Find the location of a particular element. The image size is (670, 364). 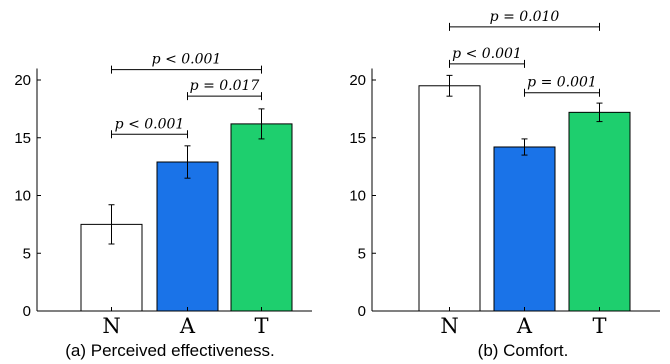

p-value-label: p = 0.017 is located at coordinates (225, 86).